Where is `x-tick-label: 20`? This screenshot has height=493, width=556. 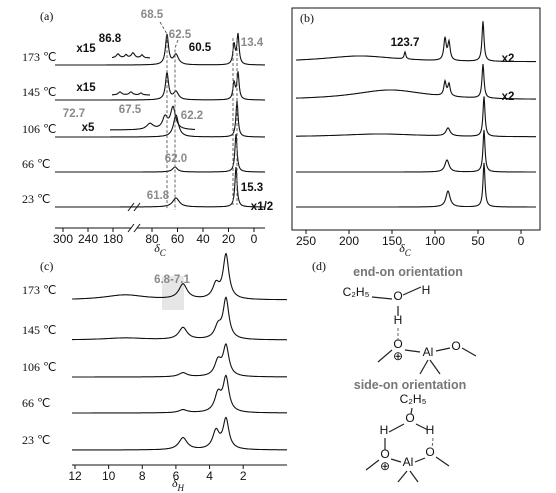
x-tick-label: 20 is located at coordinates (229, 239).